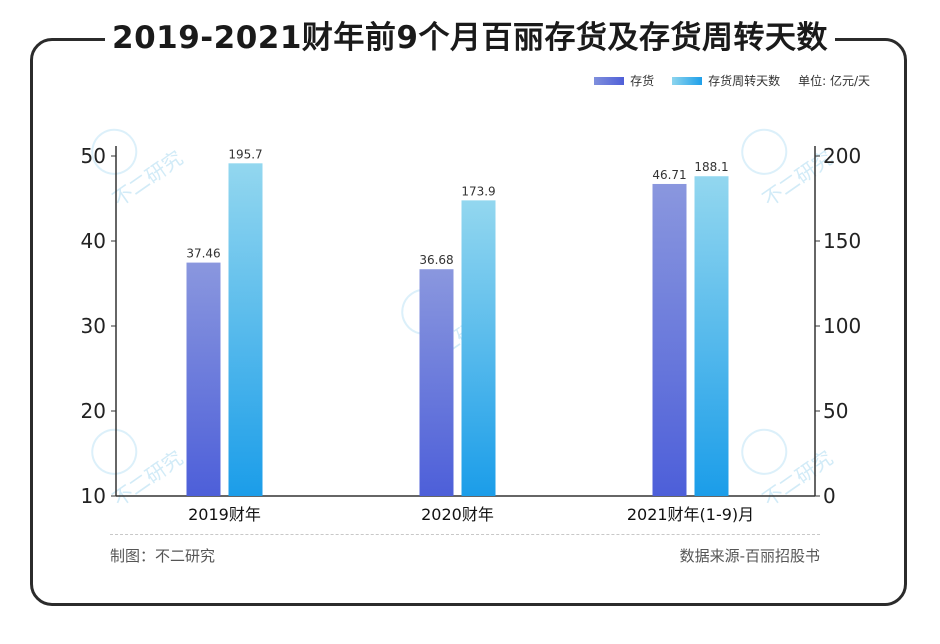 This screenshot has height=644, width=940. I want to click on legend-swatch-turnover, so click(687, 80).